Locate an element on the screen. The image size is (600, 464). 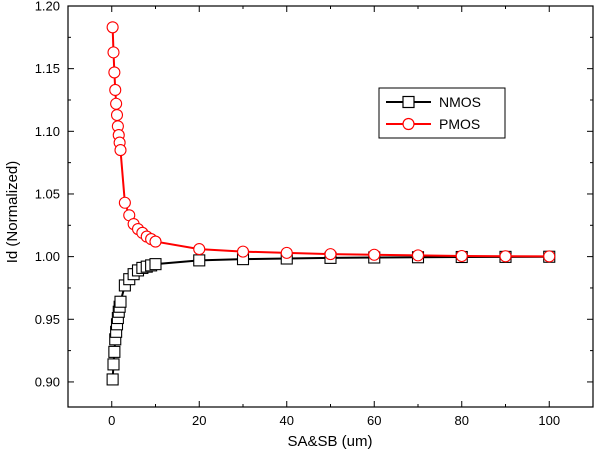
y-axis-title: Id (Normalized) is located at coordinates (12, 212).